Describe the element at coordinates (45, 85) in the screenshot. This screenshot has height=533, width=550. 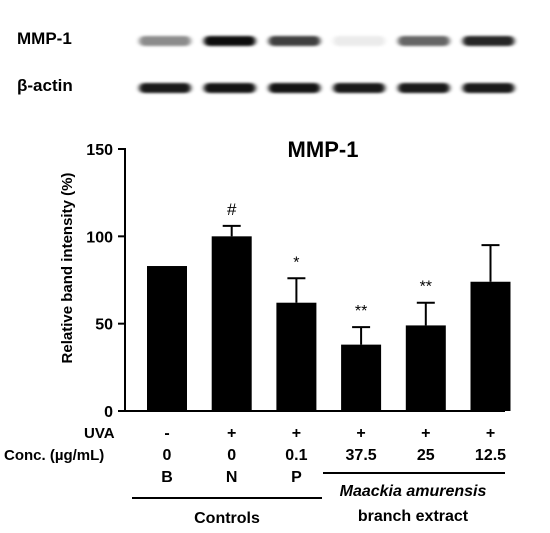
I see `blot-label-beta-actin: β-actin` at that location.